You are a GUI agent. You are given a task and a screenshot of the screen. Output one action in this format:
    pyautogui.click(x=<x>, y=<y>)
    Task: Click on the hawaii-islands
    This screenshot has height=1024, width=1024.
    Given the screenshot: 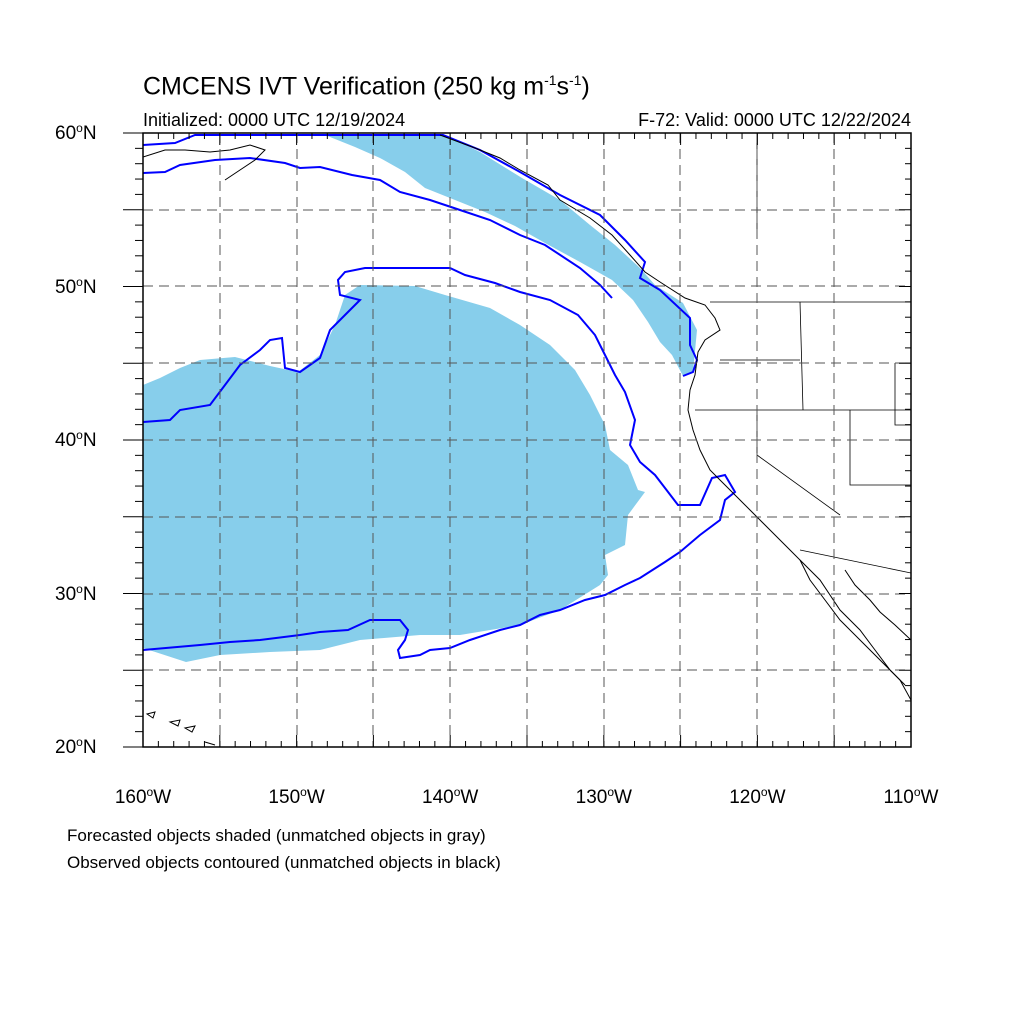 What is the action you would take?
    pyautogui.click(x=180, y=728)
    